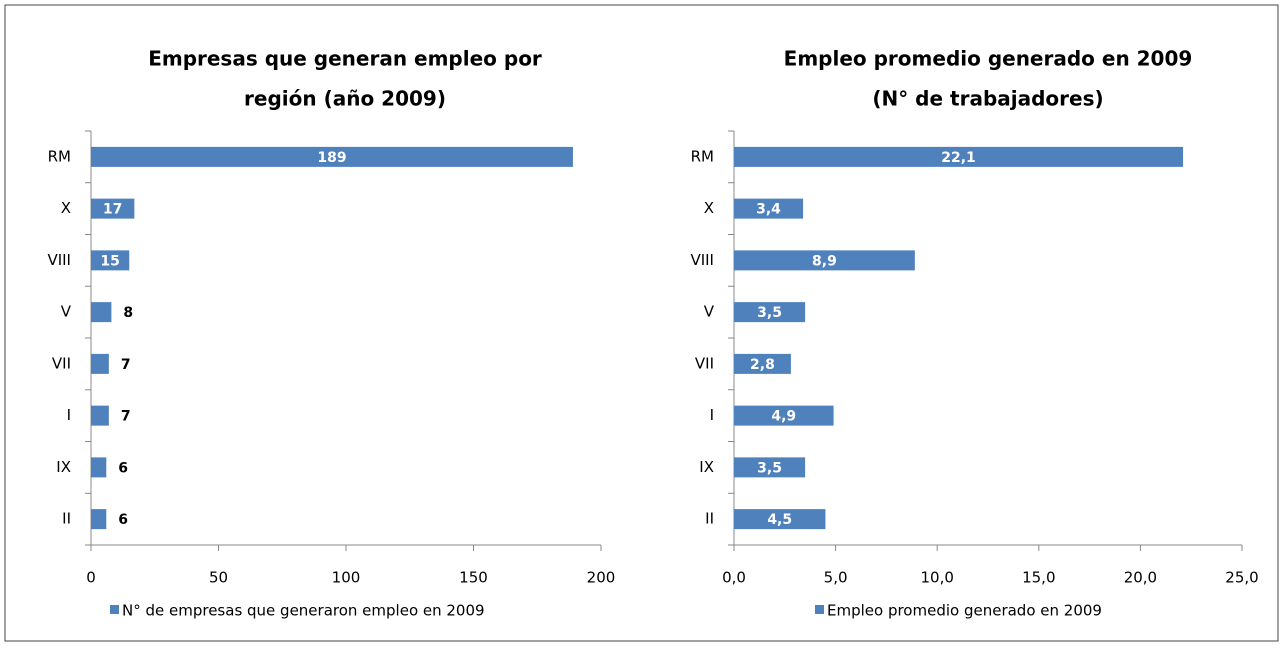  What do you see at coordinates (1241, 578) in the screenshot?
I see `x-tick-label: 25,0` at bounding box center [1241, 578].